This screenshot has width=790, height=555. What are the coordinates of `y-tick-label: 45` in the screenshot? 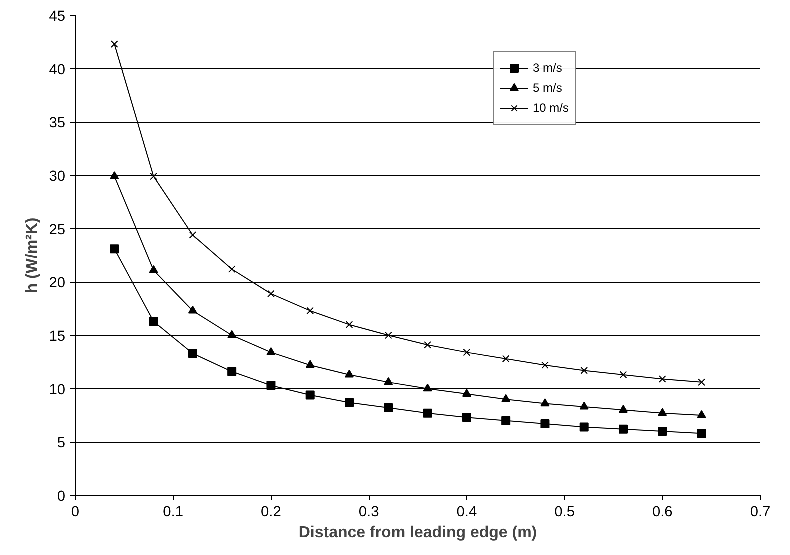 It's located at (57, 17).